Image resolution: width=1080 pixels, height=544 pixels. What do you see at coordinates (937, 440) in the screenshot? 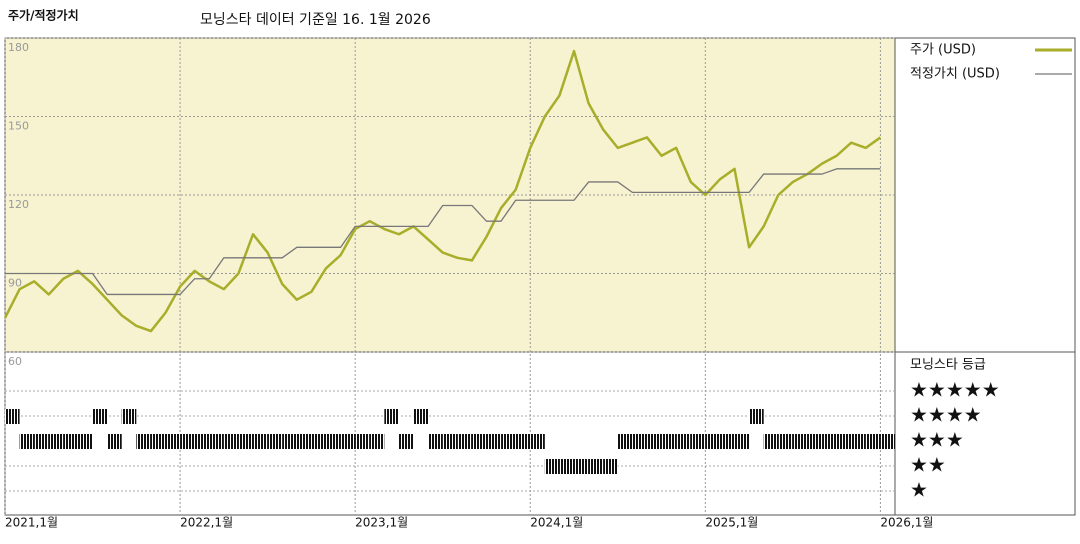
I see `rating-label: ★★★` at bounding box center [937, 440].